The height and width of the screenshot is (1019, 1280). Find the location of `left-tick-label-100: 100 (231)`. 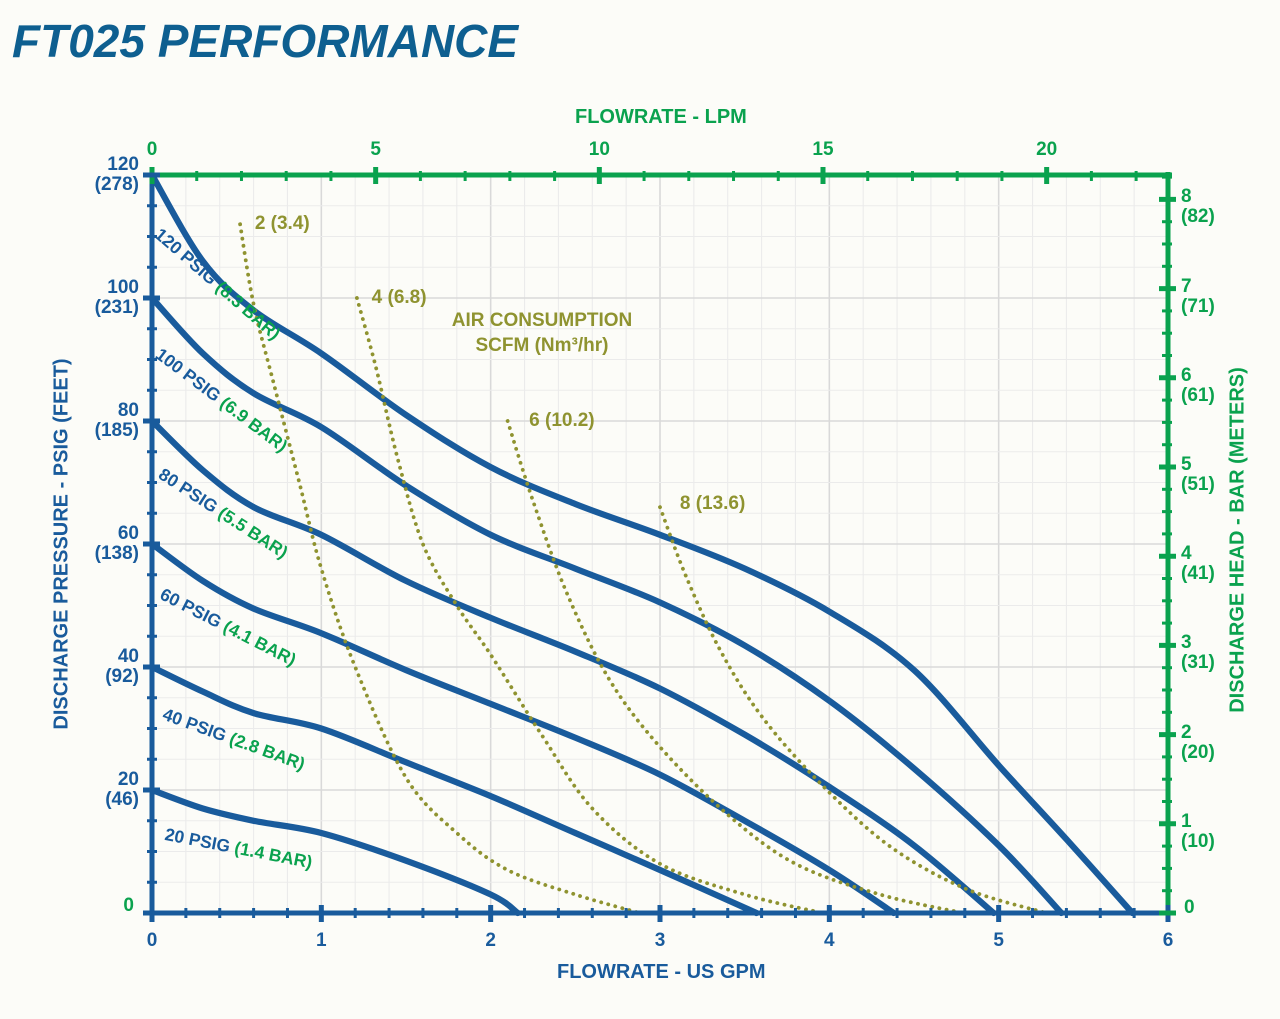

left-tick-label-100: 100 (231) is located at coordinates (116, 297).